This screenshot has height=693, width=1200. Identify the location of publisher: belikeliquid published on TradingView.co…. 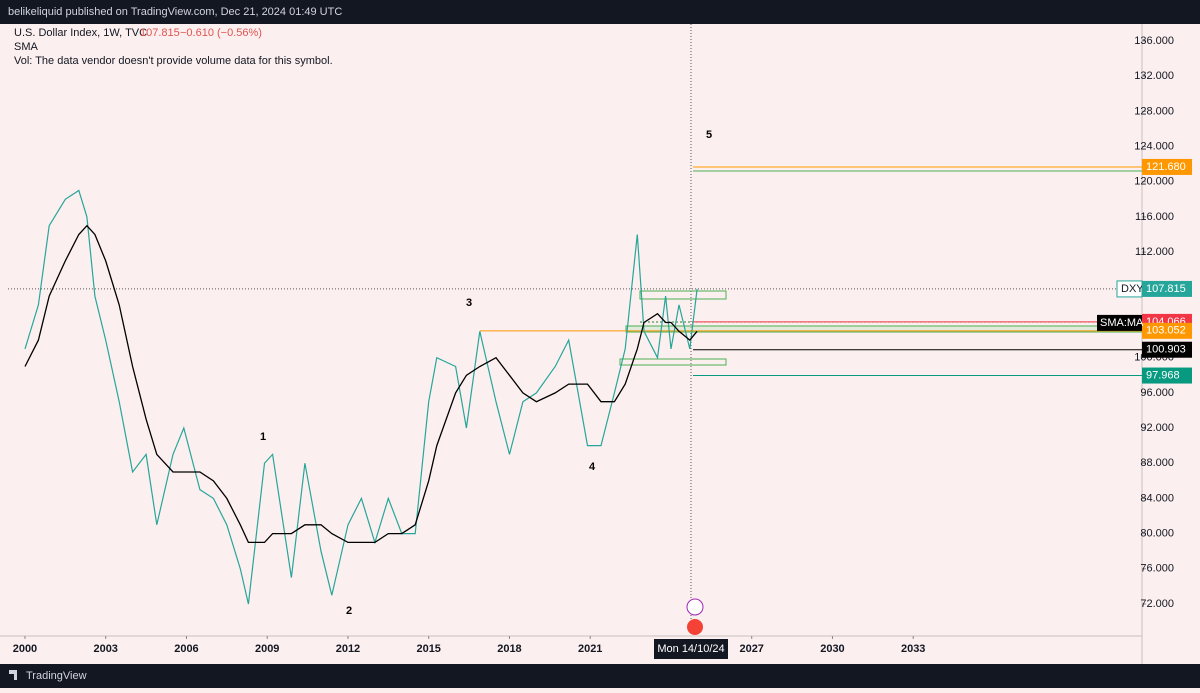
(175, 12).